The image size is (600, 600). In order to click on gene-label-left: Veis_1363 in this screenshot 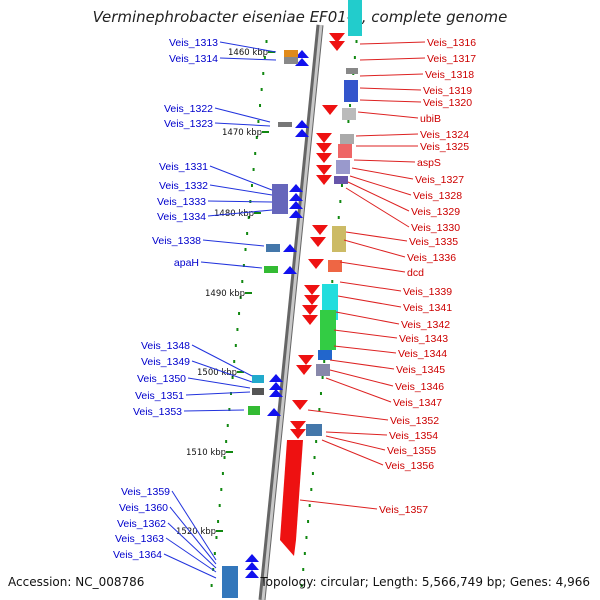, I will do `click(139, 539)`.